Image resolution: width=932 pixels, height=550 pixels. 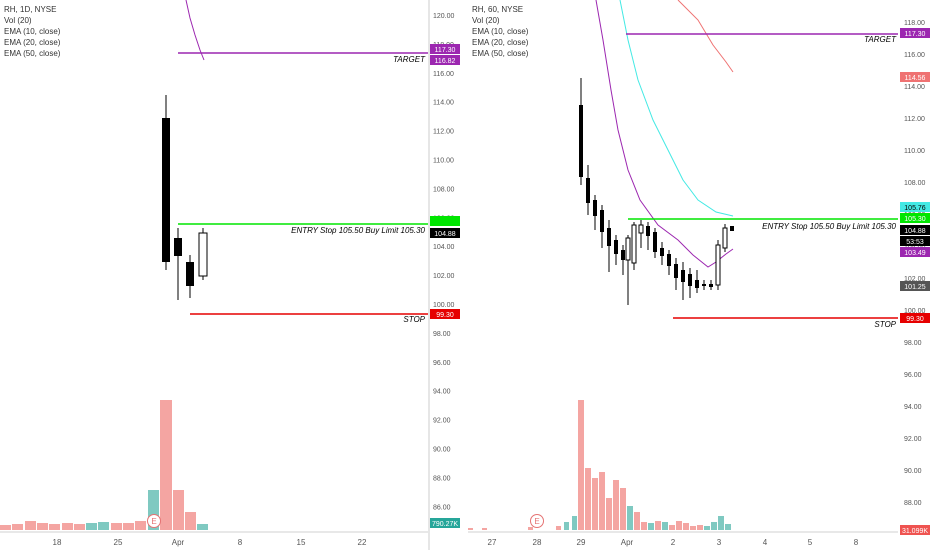 I want to click on price-tick-label: 114.00, so click(x=914, y=87).